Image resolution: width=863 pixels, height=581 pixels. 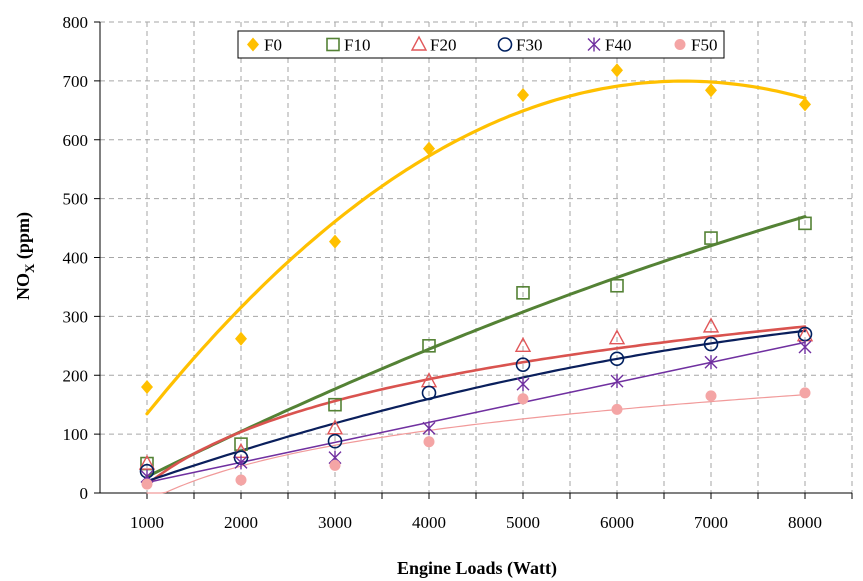 What do you see at coordinates (76, 375) in the screenshot?
I see `y-tick-label: 200` at bounding box center [76, 375].